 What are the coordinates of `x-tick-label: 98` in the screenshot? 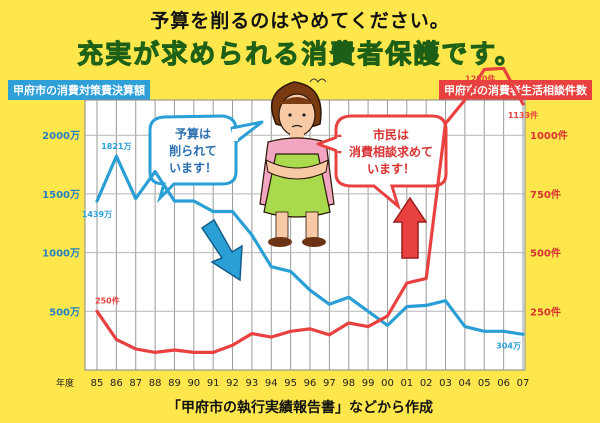 It's located at (348, 383).